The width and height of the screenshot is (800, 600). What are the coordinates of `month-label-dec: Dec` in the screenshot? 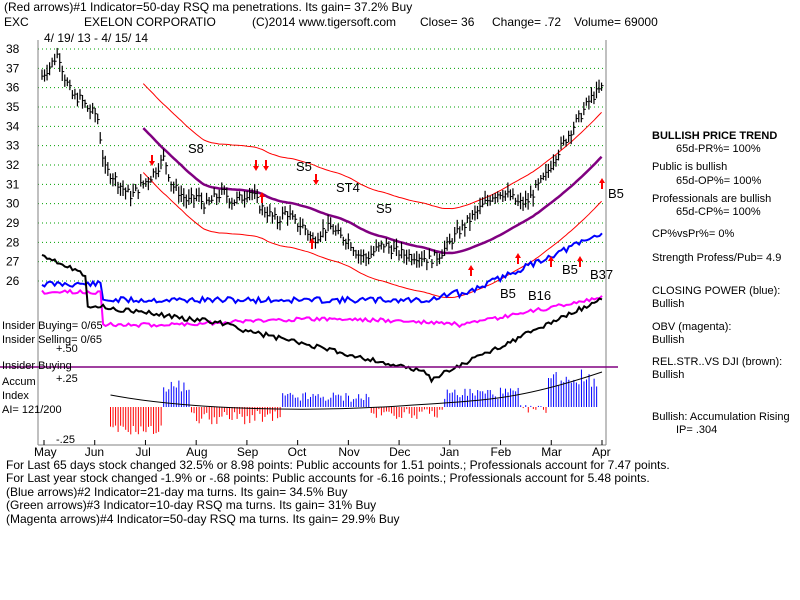 It's located at (399, 452).